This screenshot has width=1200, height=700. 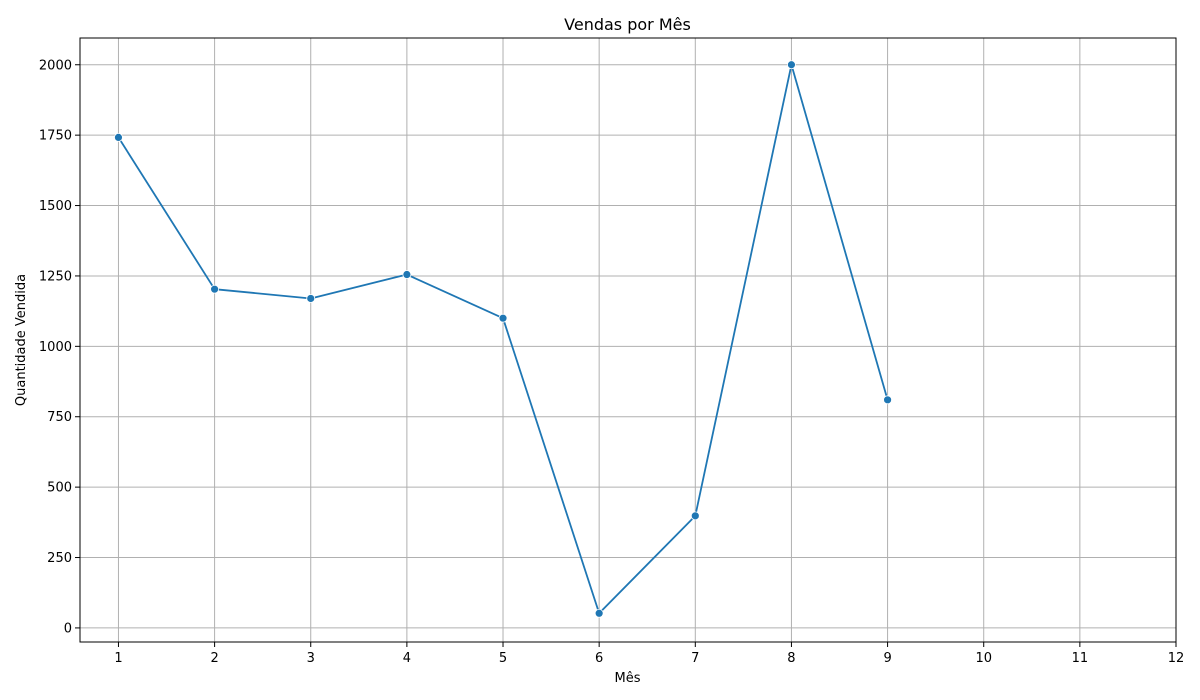 What do you see at coordinates (59, 488) in the screenshot?
I see `y-tick-label: 500` at bounding box center [59, 488].